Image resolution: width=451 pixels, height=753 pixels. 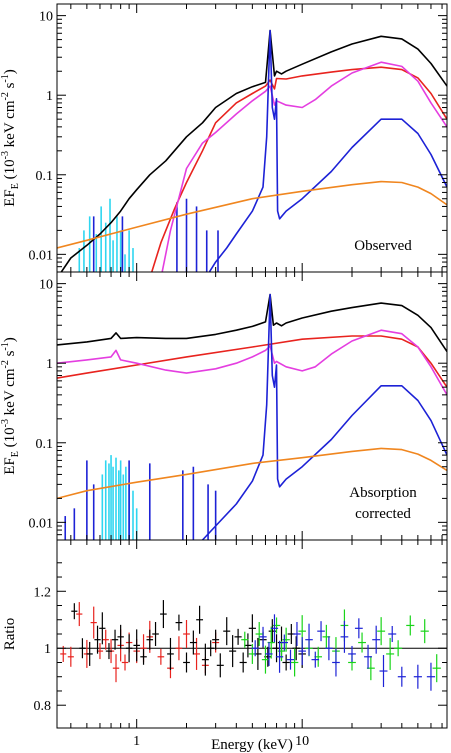 I want to click on plot-area, so click(x=252, y=645).